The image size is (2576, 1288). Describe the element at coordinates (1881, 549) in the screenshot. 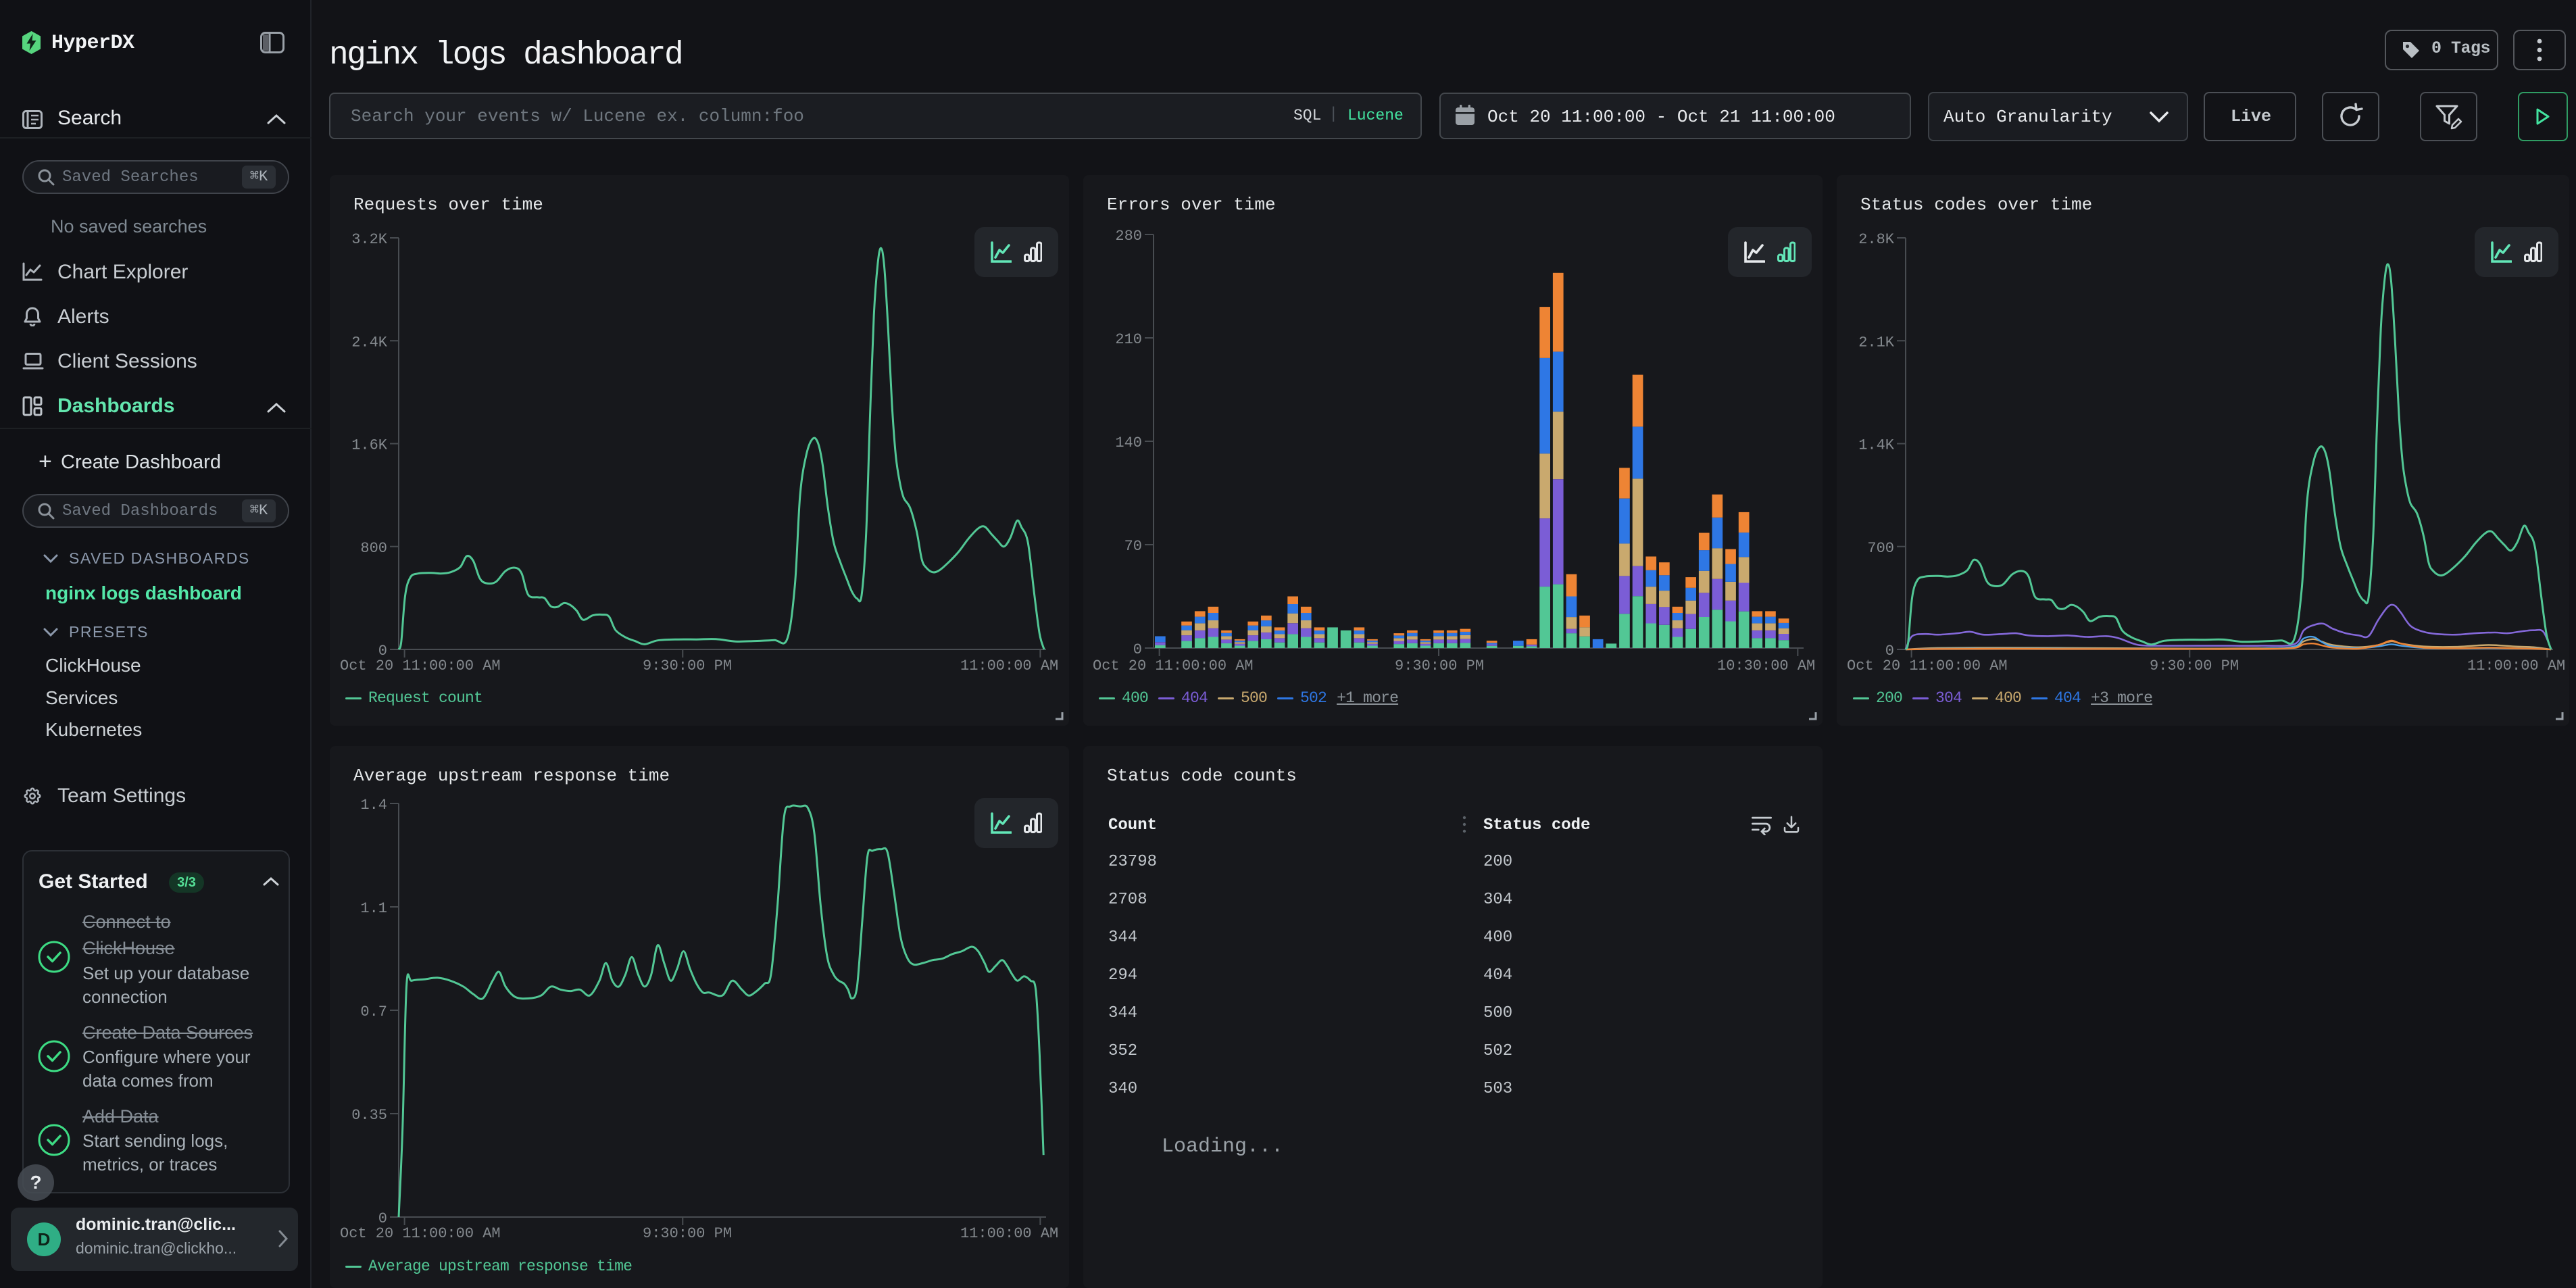

I see `svg-text: 700` at that location.